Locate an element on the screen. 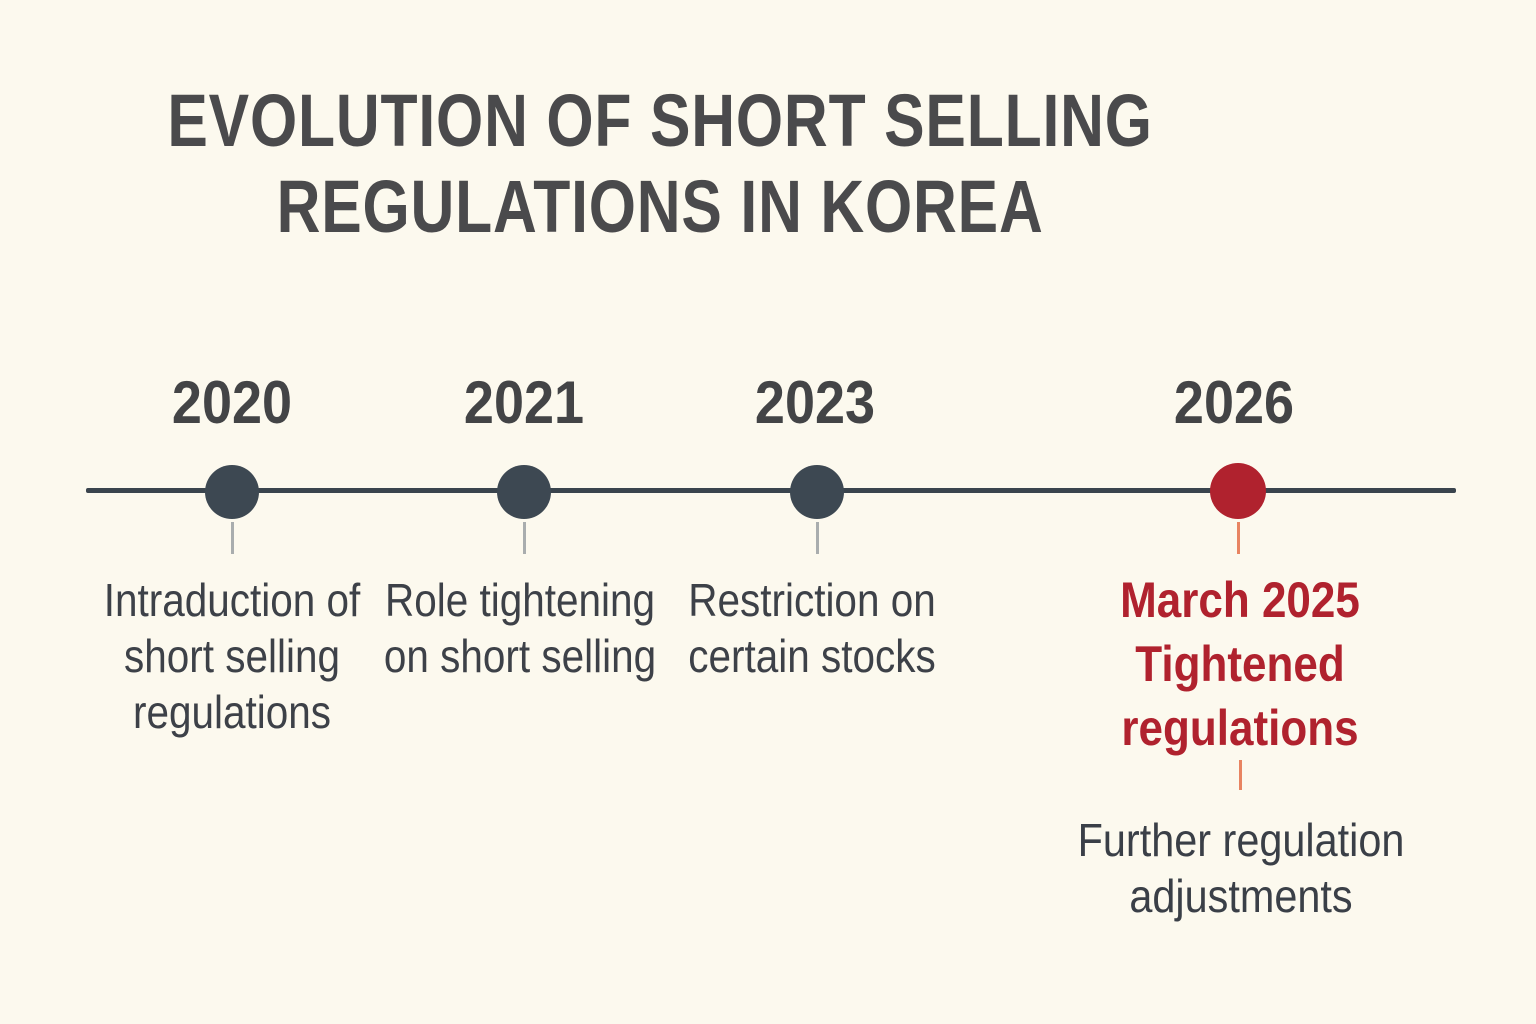 This screenshot has height=1024, width=1536. year-label-2026: 2026 is located at coordinates (1234, 402).